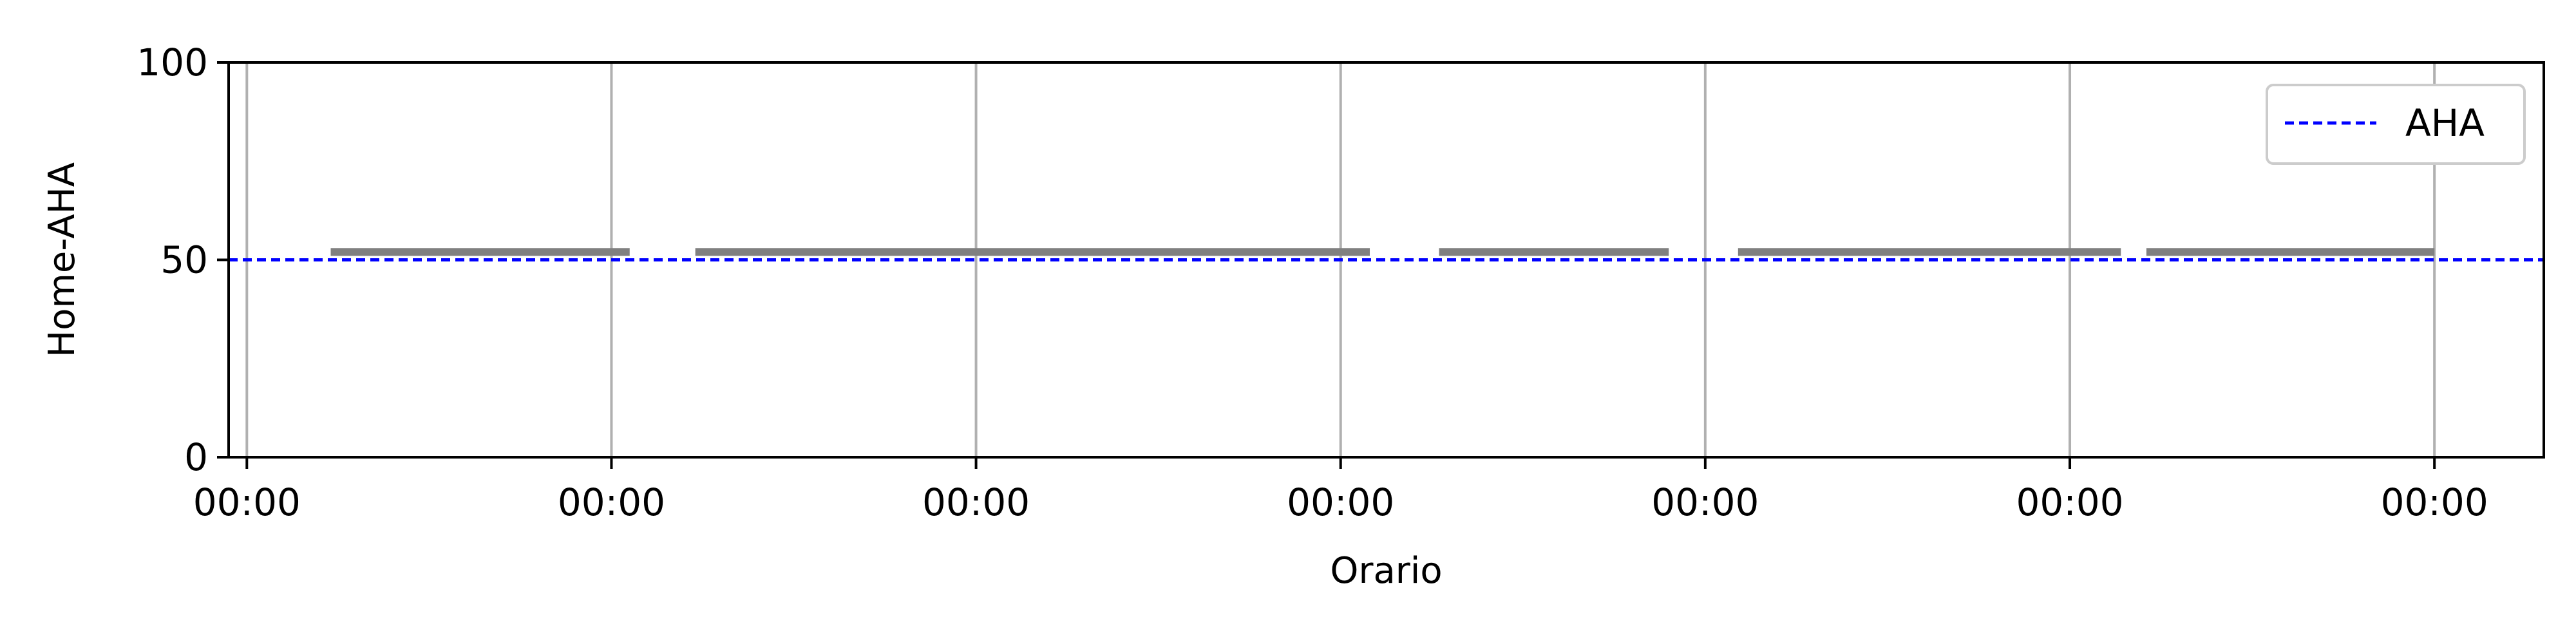 This screenshot has width=2576, height=644. Describe the element at coordinates (2070, 502) in the screenshot. I see `x-tick-label-5: 00:00` at that location.